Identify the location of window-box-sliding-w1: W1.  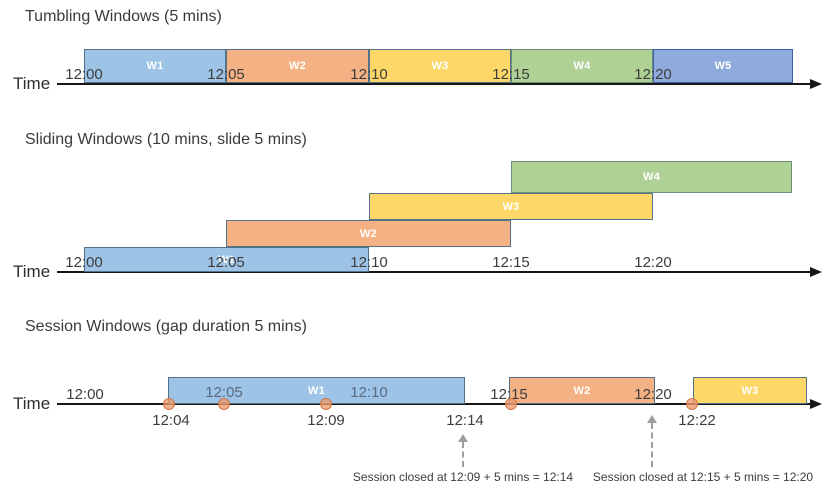
(226, 259).